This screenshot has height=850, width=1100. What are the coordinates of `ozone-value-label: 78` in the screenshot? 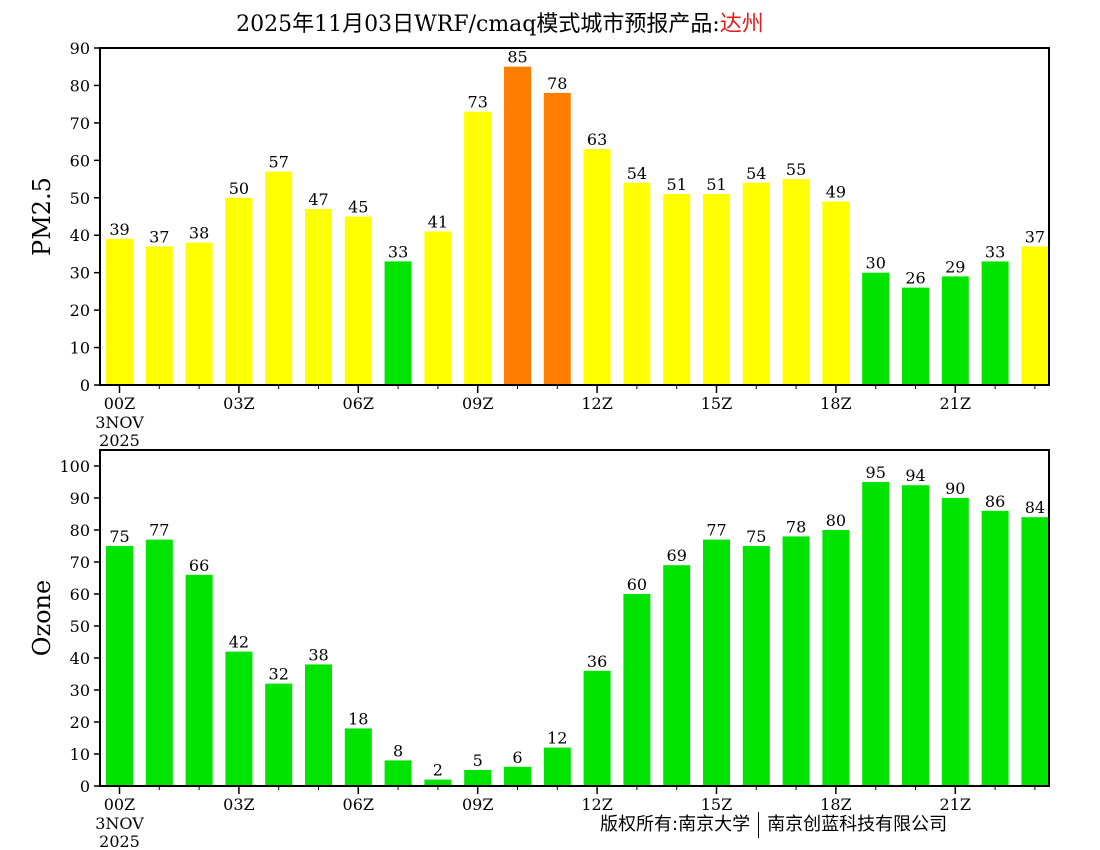 It's located at (796, 526).